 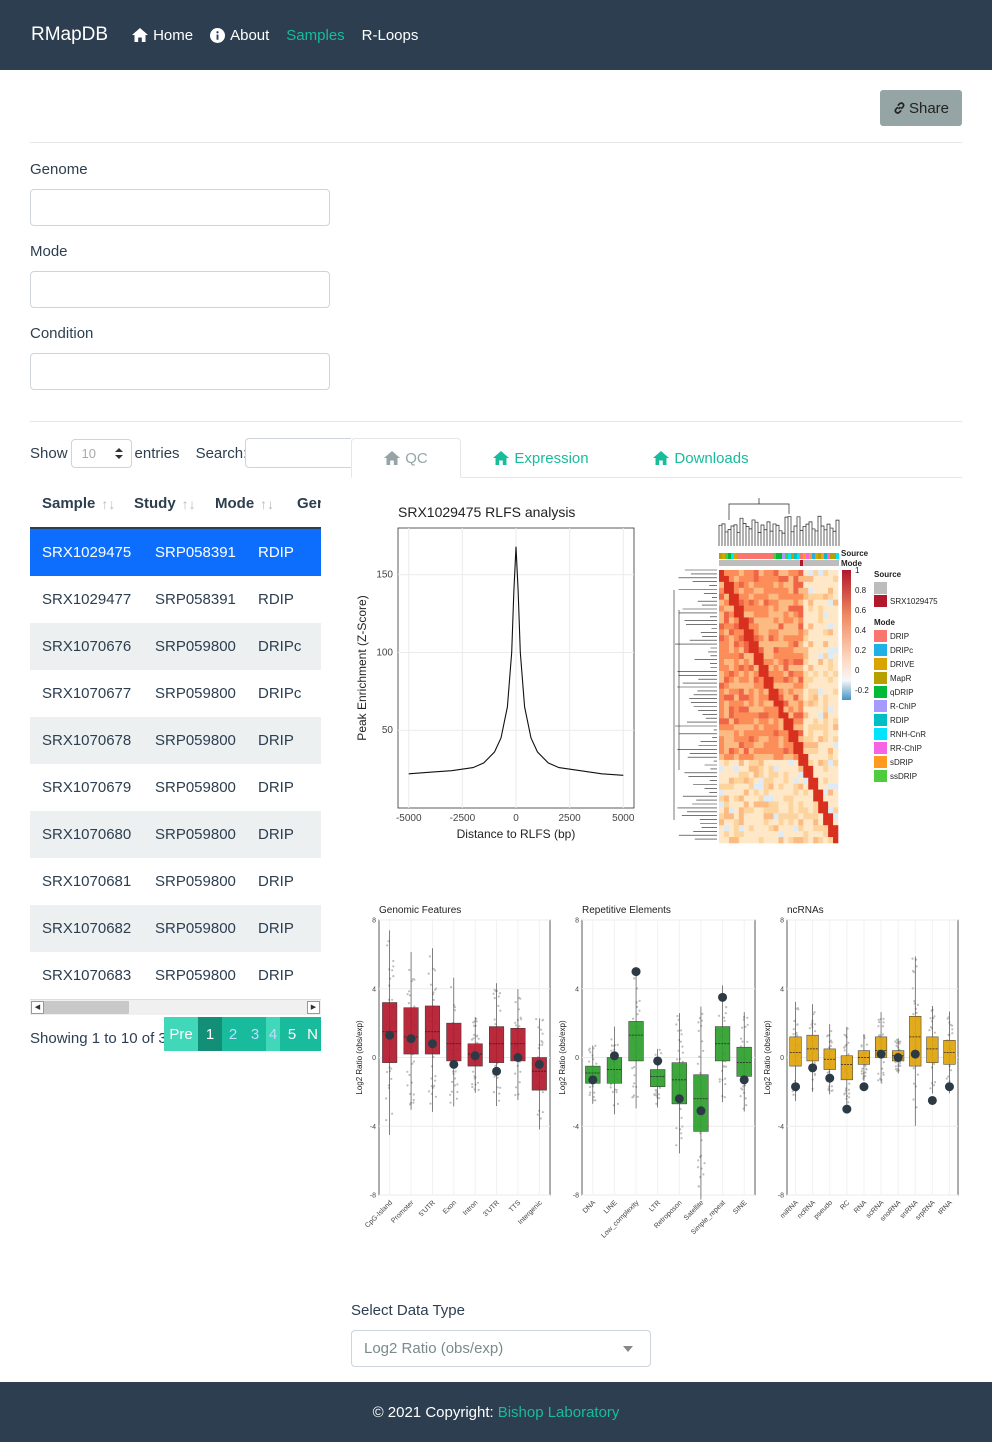 What do you see at coordinates (175, 552) in the screenshot?
I see `table-row: SRX1029475 SRP058391 RDIP` at bounding box center [175, 552].